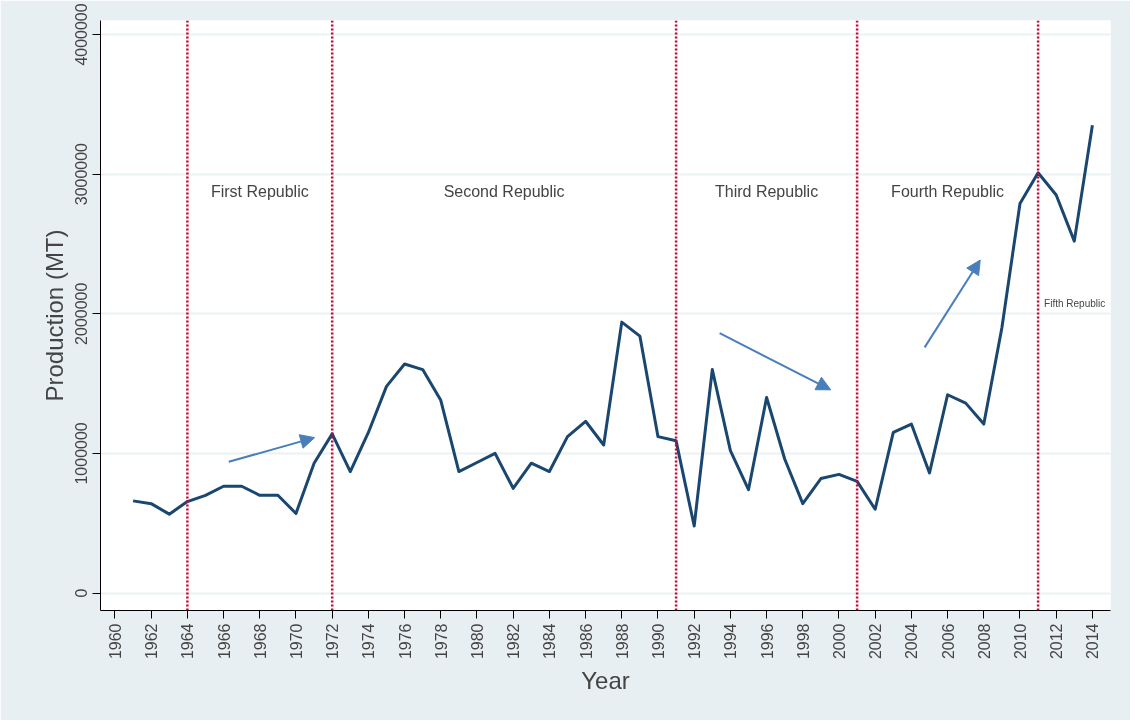  Describe the element at coordinates (259, 192) in the screenshot. I see `annotation: First Republic` at that location.